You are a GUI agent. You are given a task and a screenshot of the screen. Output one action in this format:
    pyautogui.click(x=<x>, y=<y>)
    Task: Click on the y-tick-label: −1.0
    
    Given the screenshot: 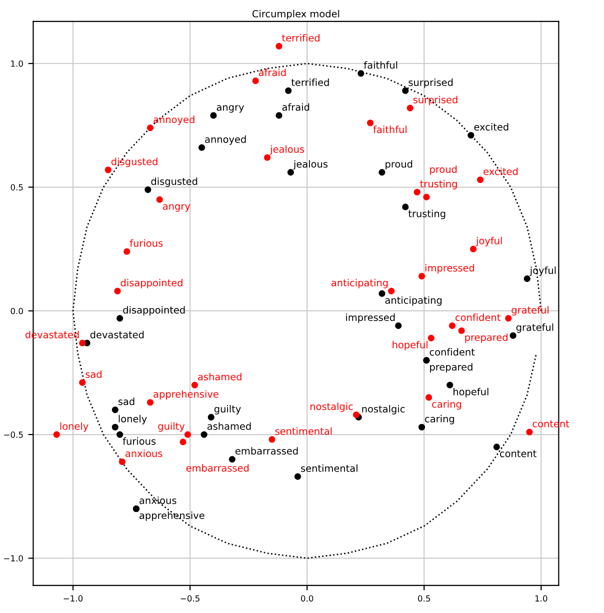 What is the action you would take?
    pyautogui.click(x=13, y=558)
    